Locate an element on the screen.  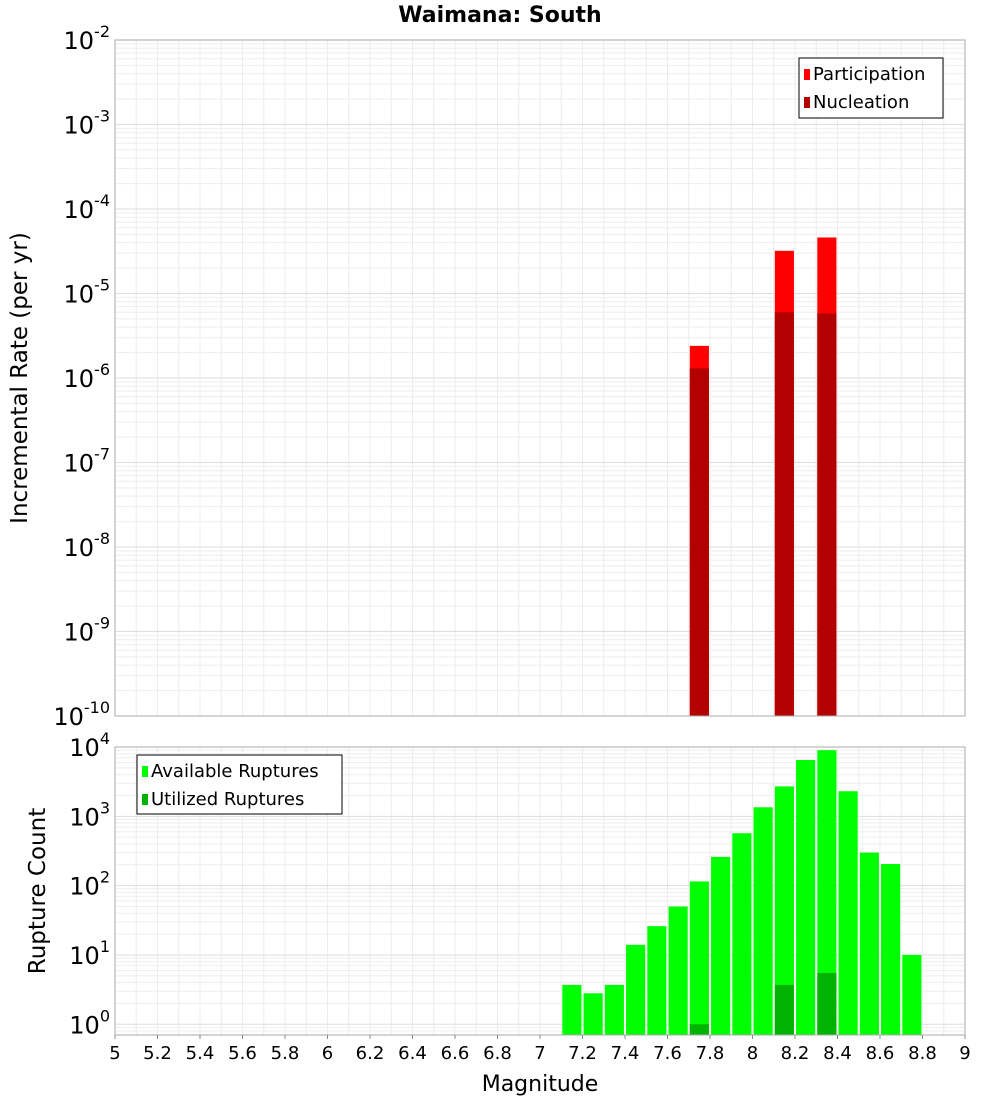
y-tick-label: 10³ is located at coordinates (89, 814).